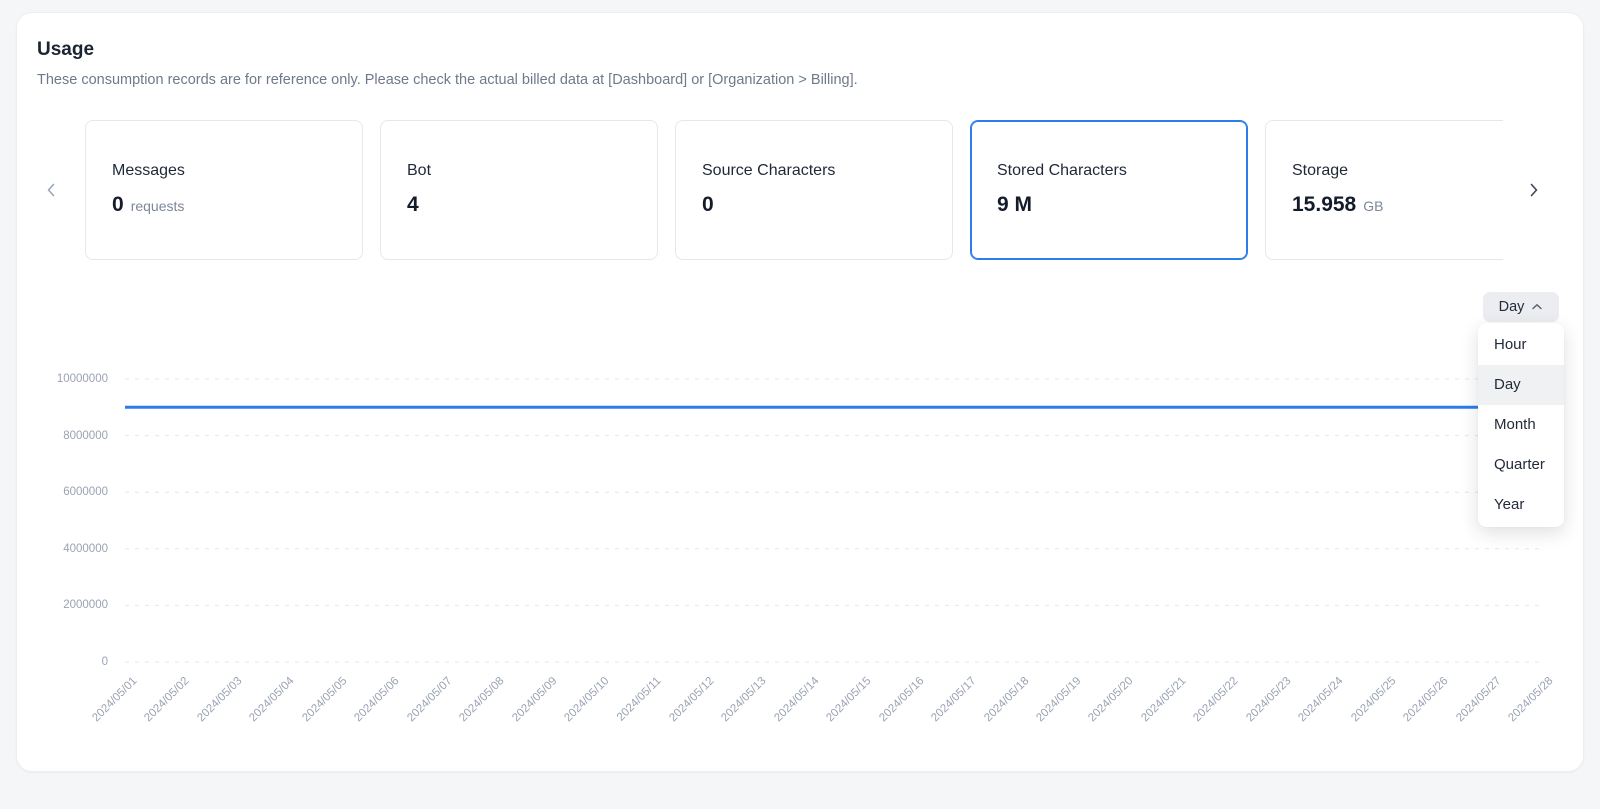 The width and height of the screenshot is (1600, 809). I want to click on usage-card-storage: Storage 15.958 GB, so click(1384, 190).